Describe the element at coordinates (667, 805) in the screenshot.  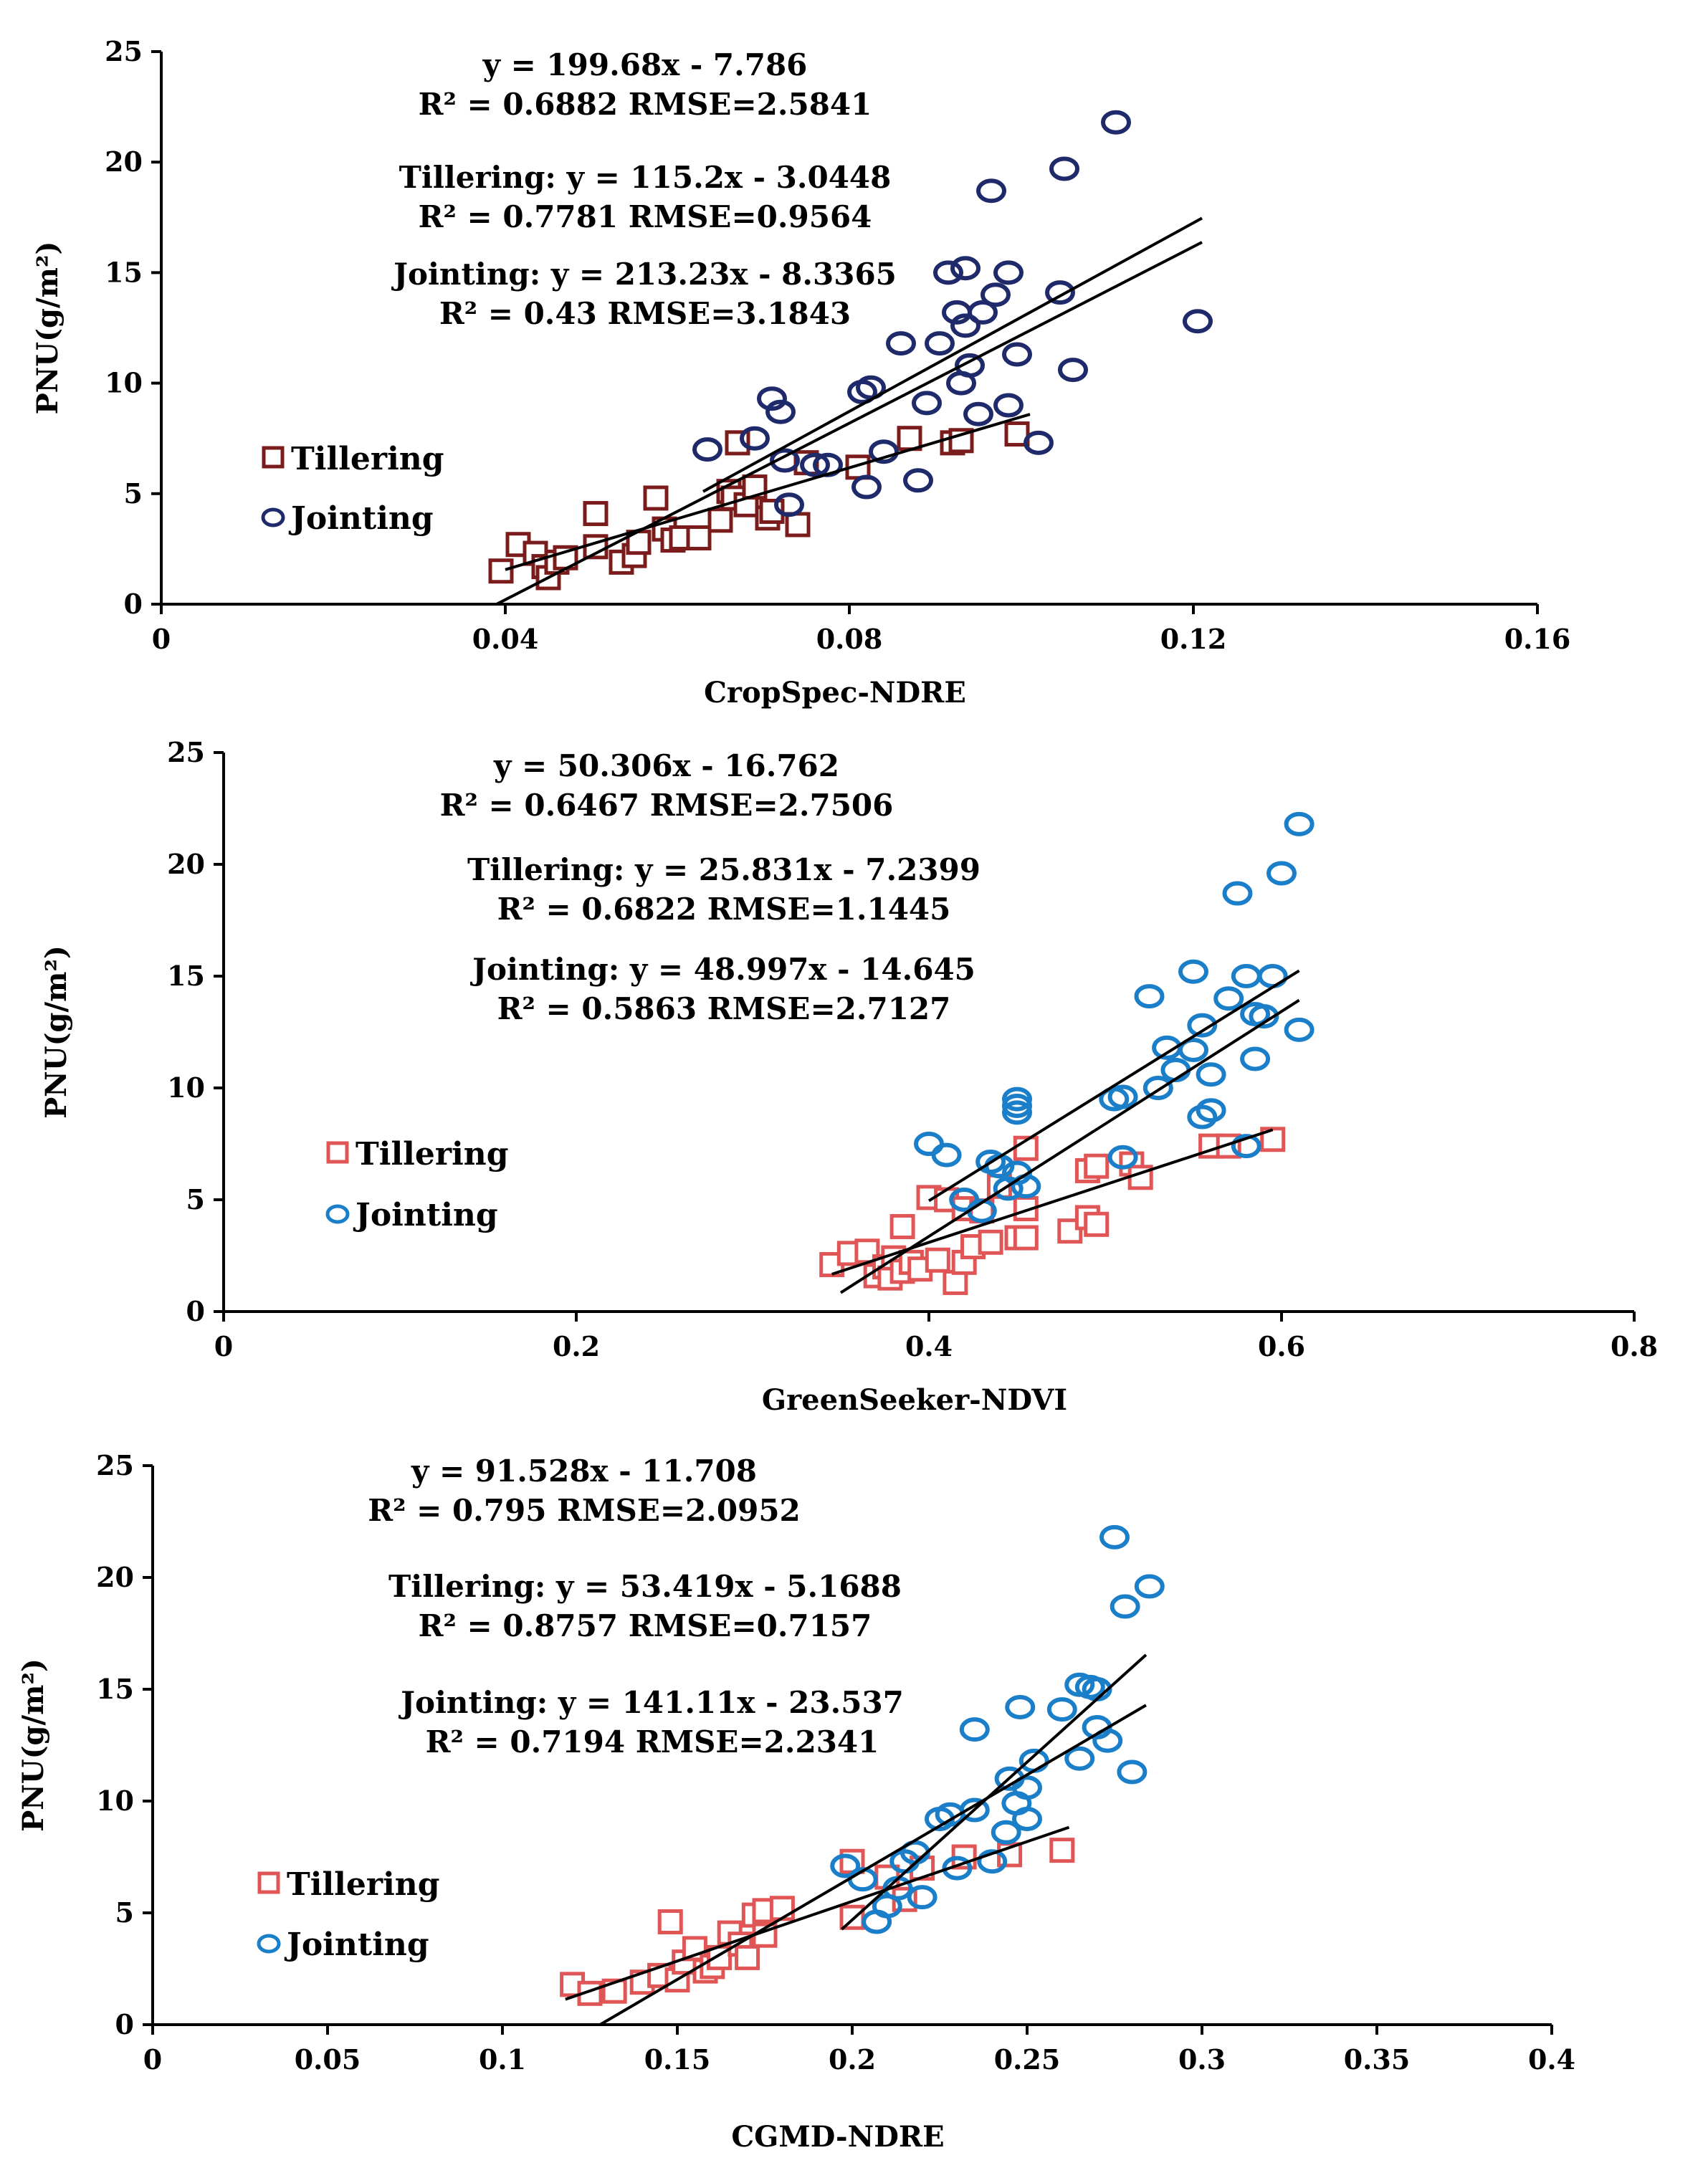
I see `equation-stats: R² = 0.6467 RMSE=2.7506` at that location.